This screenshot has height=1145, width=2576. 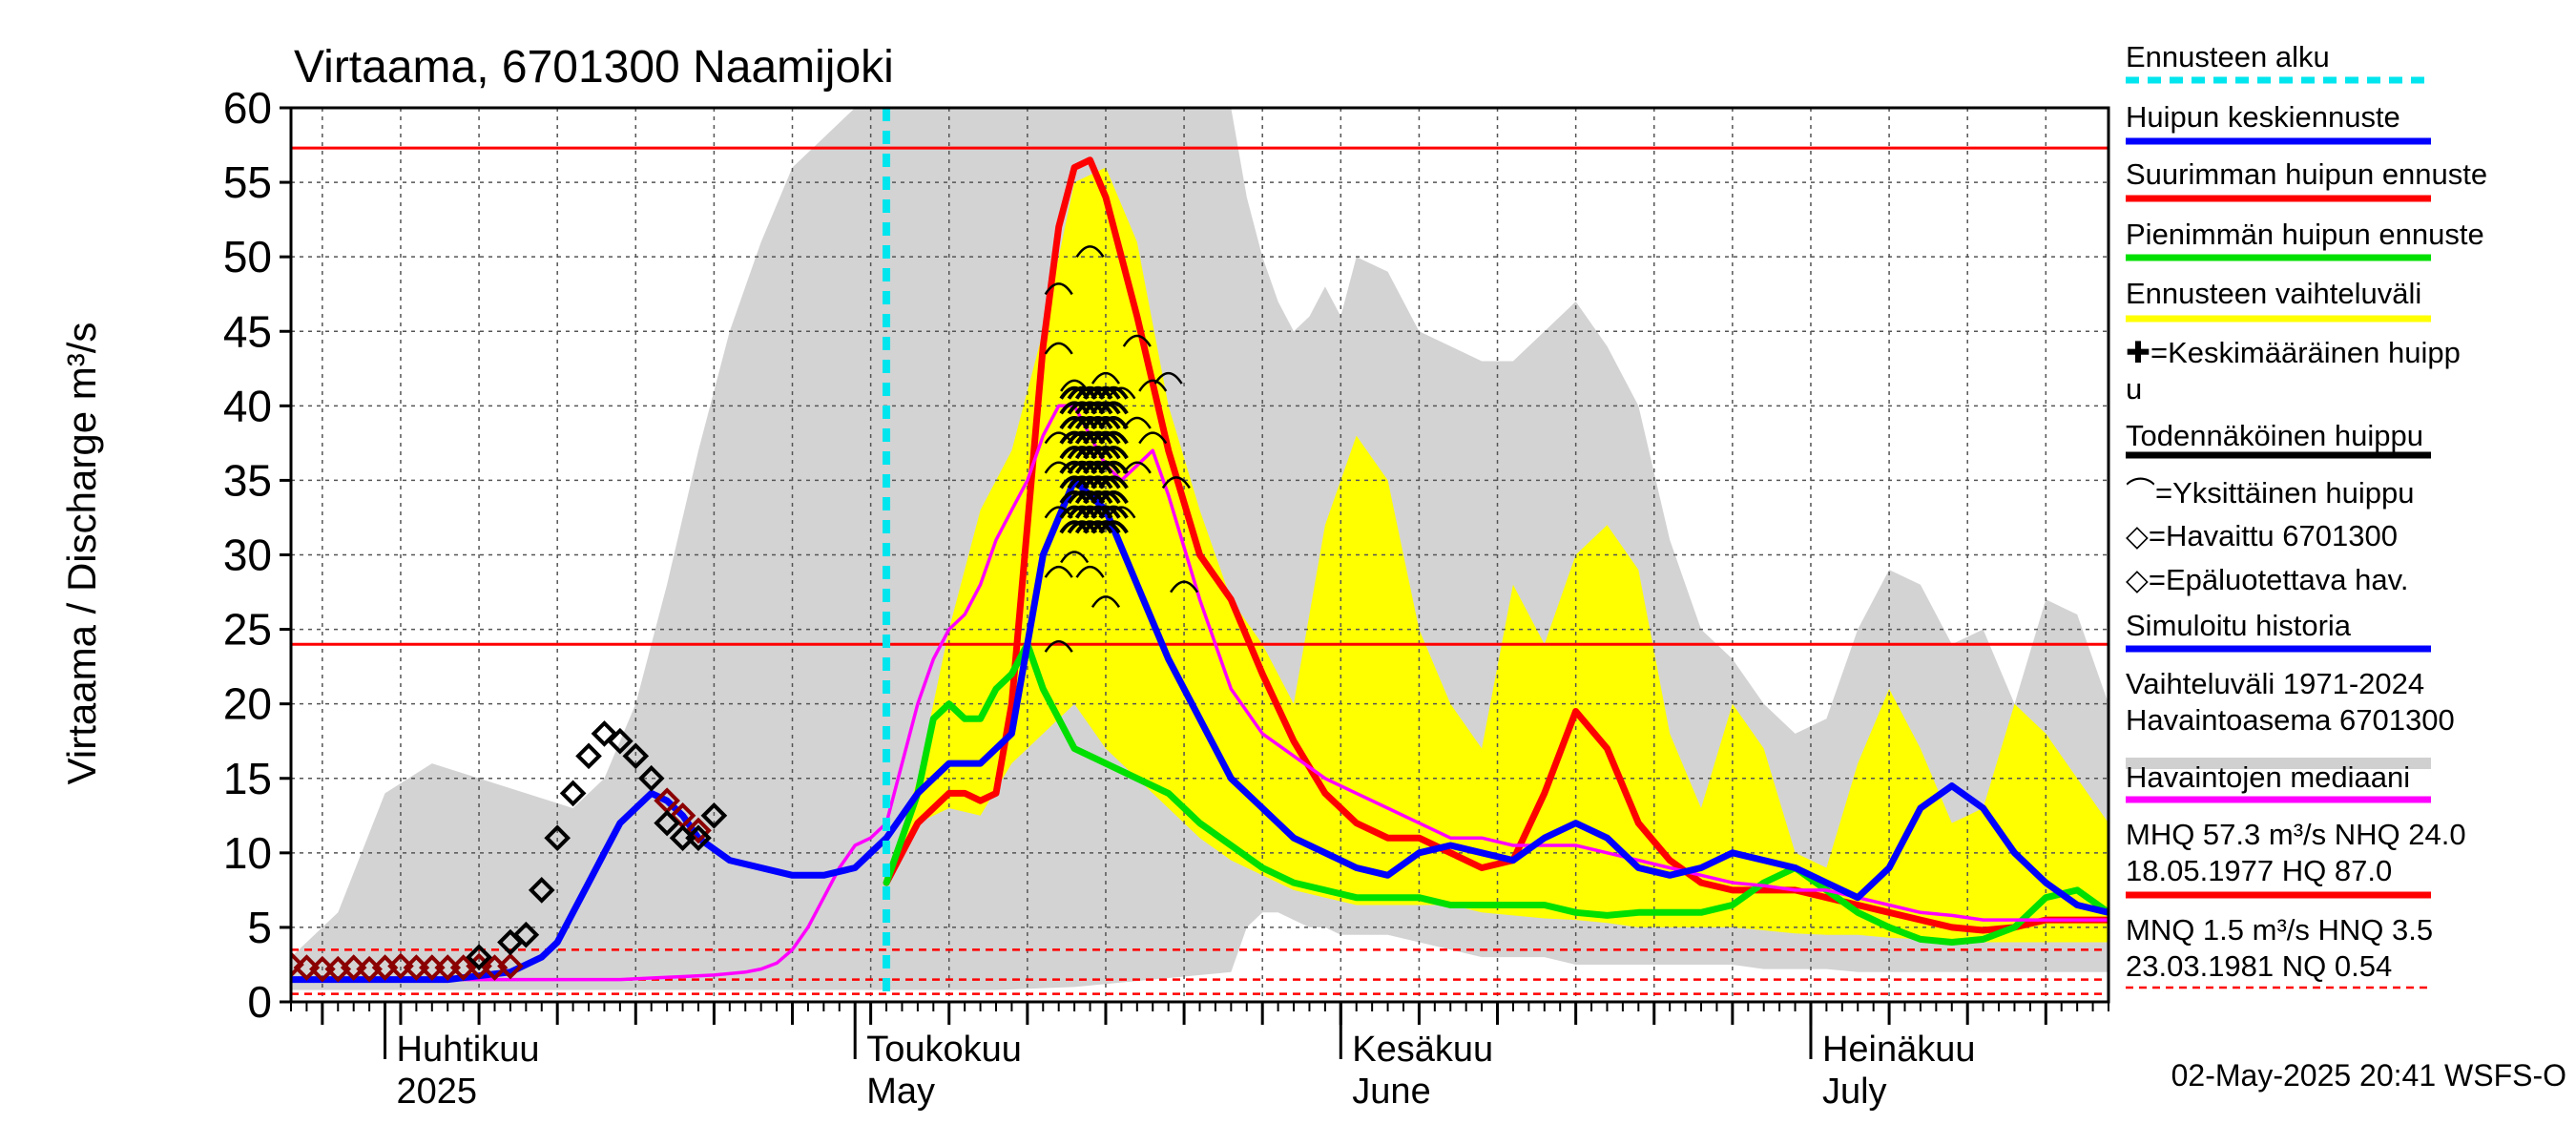 What do you see at coordinates (247, 778) in the screenshot?
I see `y-tick-label: 15` at bounding box center [247, 778].